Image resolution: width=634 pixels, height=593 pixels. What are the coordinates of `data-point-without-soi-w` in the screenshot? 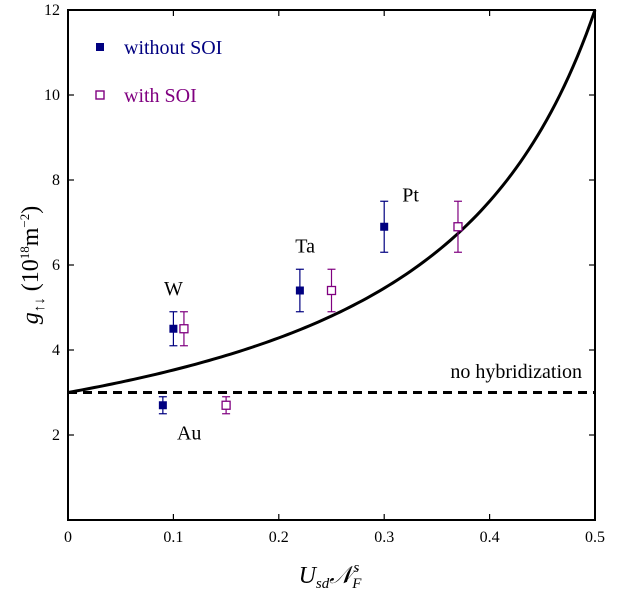 It's located at (173, 329).